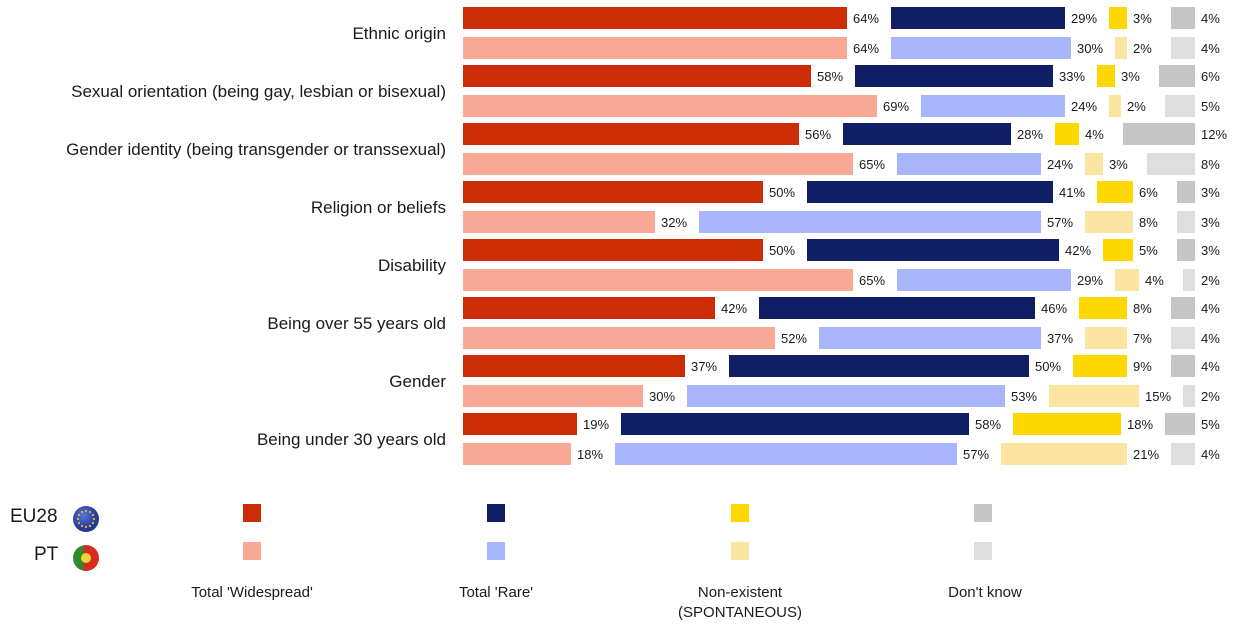  I want to click on value-label: 56%, so click(818, 134).